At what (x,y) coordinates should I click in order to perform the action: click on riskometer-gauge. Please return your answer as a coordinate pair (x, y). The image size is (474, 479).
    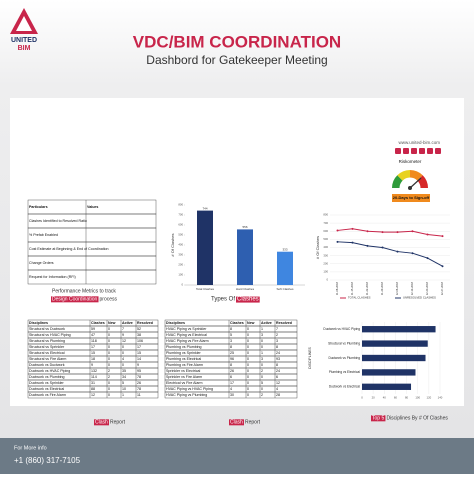
    Looking at the image, I should click on (410, 180).